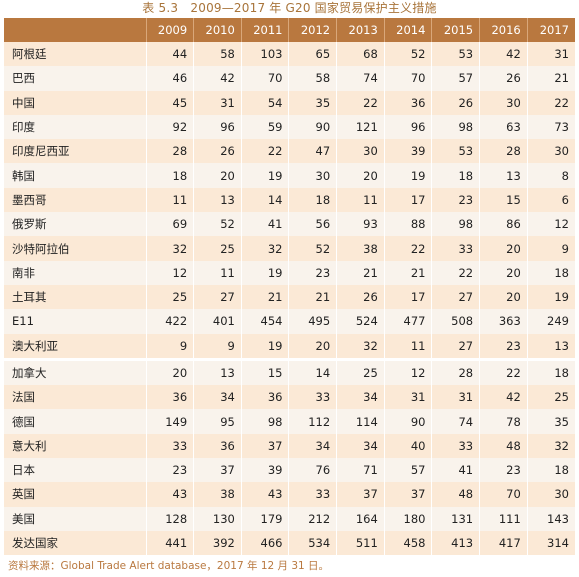 The height and width of the screenshot is (577, 579). Describe the element at coordinates (551, 494) in the screenshot. I see `value-cell: 30` at that location.